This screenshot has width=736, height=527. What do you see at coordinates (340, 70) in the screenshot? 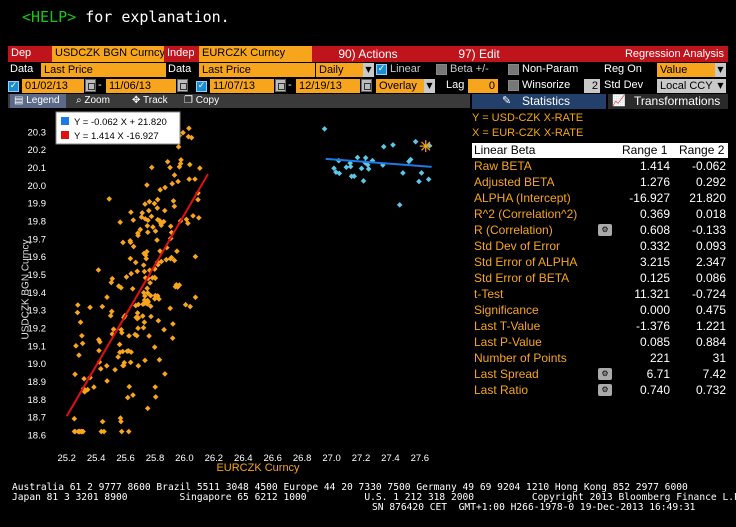
I see `period-select: Daily` at bounding box center [340, 70].